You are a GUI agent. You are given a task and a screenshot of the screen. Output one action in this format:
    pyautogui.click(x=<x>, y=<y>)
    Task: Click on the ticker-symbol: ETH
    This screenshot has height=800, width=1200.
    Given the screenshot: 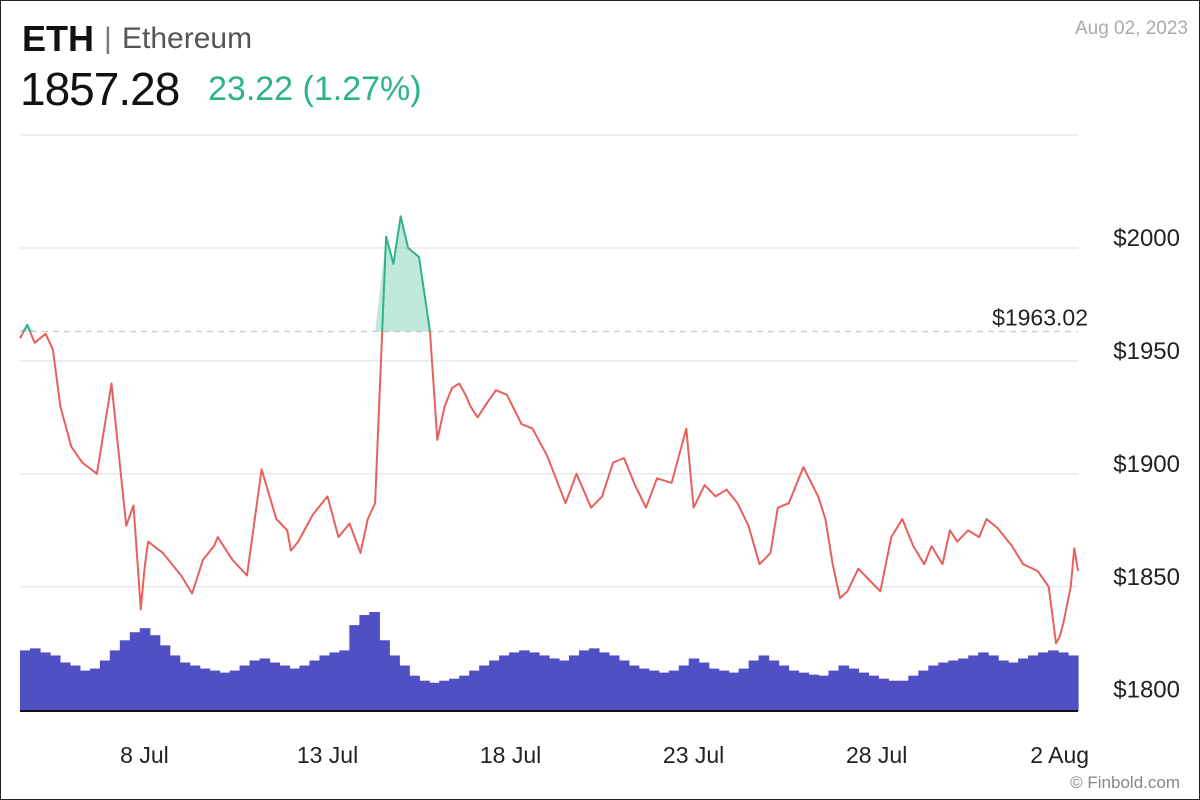 What is the action you would take?
    pyautogui.click(x=58, y=38)
    